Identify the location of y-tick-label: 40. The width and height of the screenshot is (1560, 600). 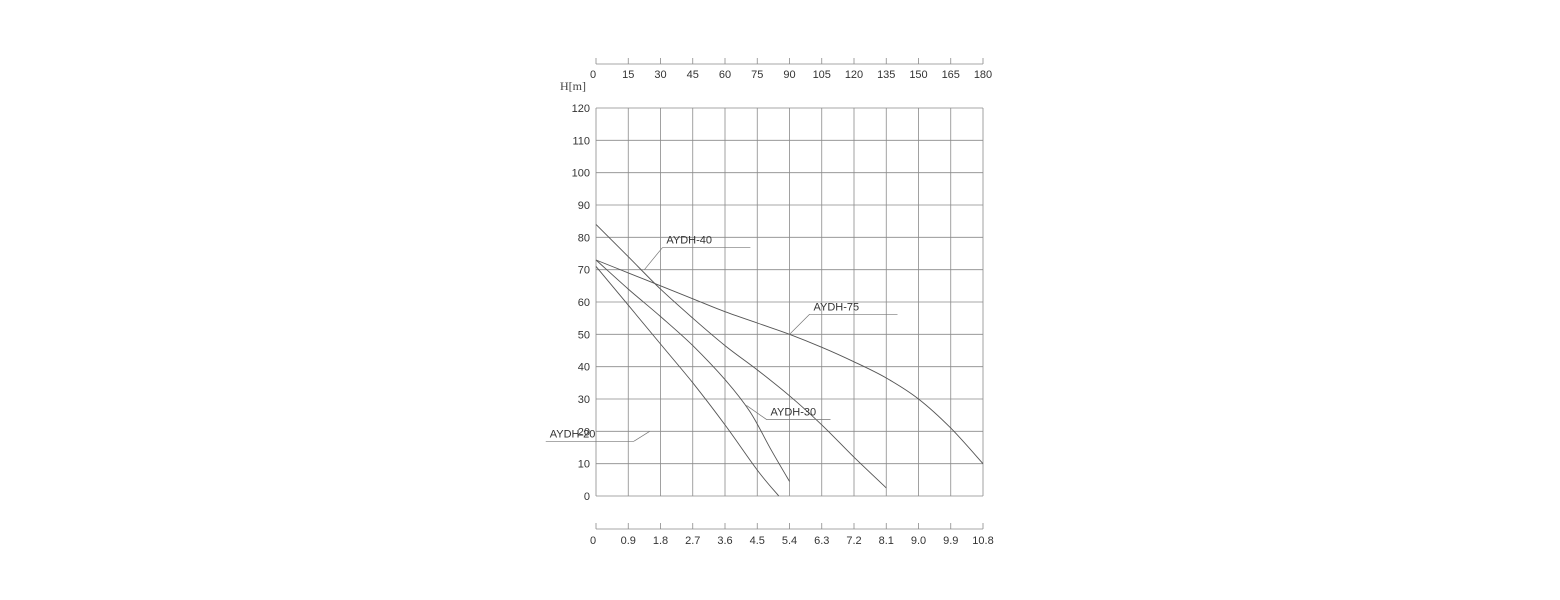
(584, 368).